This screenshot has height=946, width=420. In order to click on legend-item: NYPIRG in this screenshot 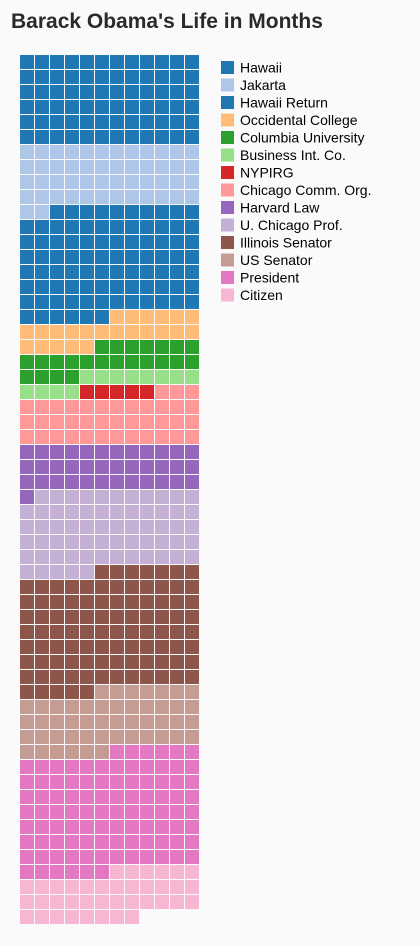, I will do `click(257, 173)`.